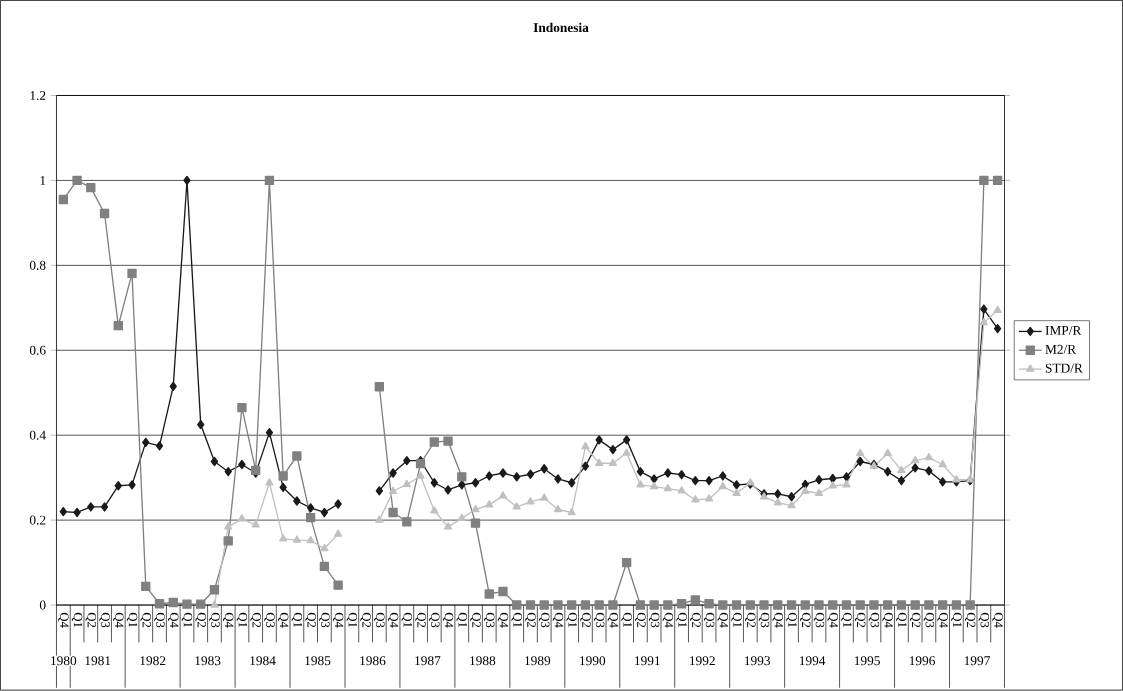 This screenshot has height=691, width=1123. What do you see at coordinates (208, 661) in the screenshot?
I see `text: 1983` at bounding box center [208, 661].